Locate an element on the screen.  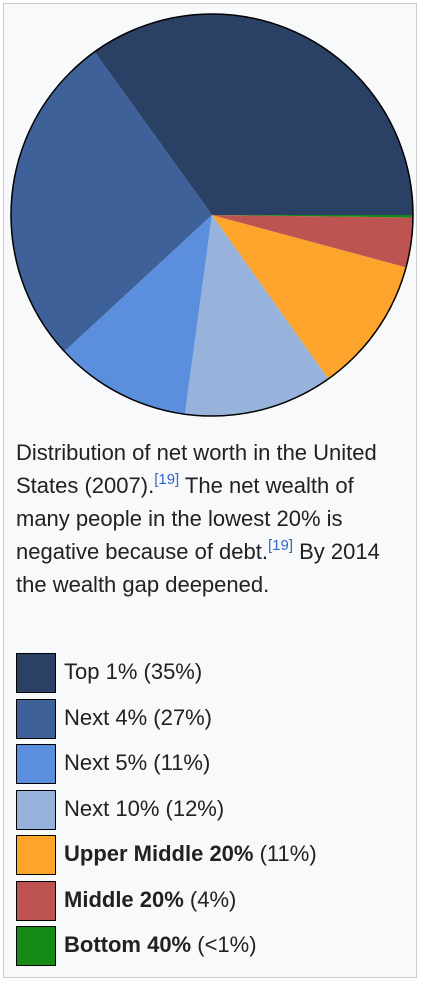
legend-label: Upper Middle 20% (11%) is located at coordinates (190, 854).